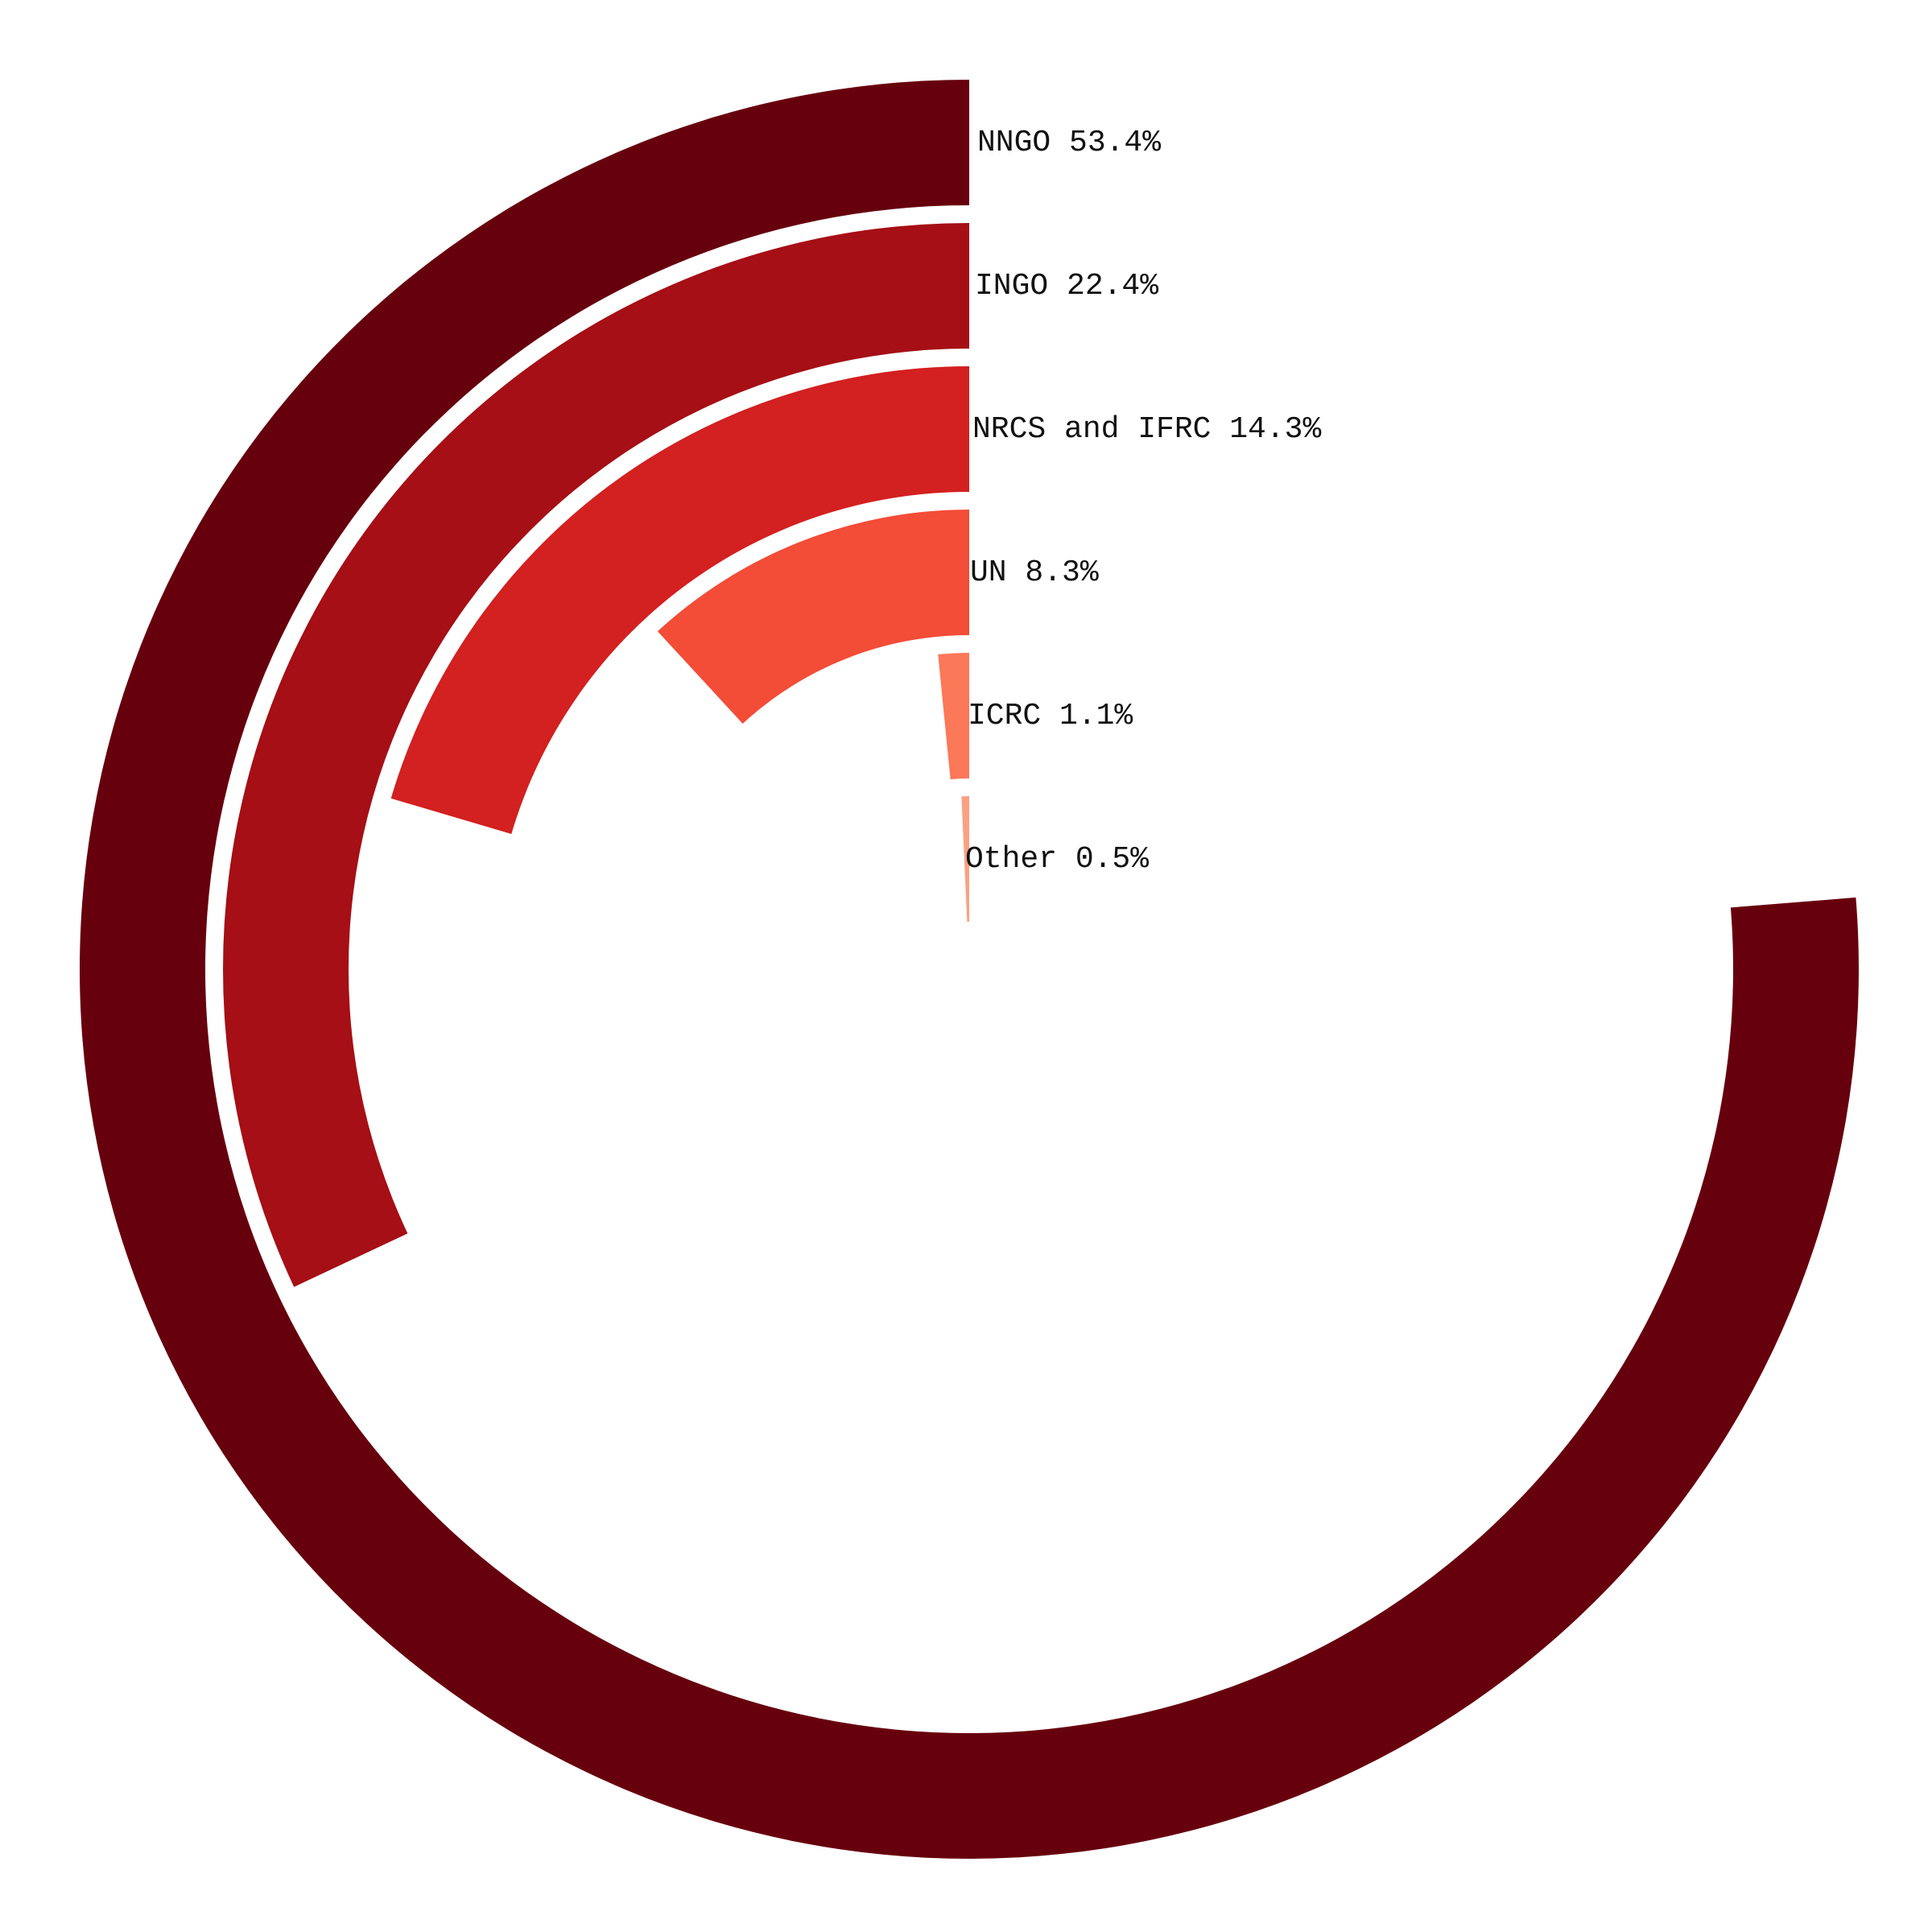  Describe the element at coordinates (1146, 429) in the screenshot. I see `ring-label-nrcs-and-ifrc: NRCS and IFRC 14.3%` at that location.